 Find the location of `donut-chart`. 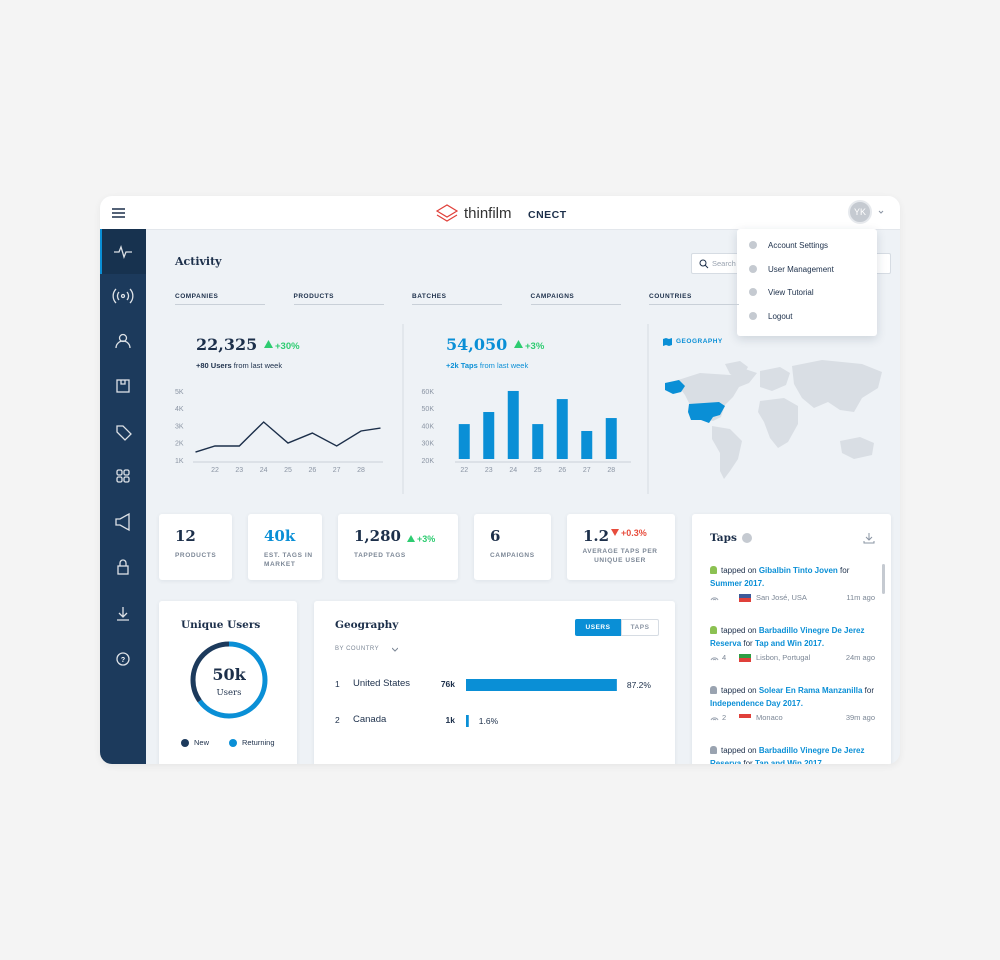

donut-chart is located at coordinates (229, 680).